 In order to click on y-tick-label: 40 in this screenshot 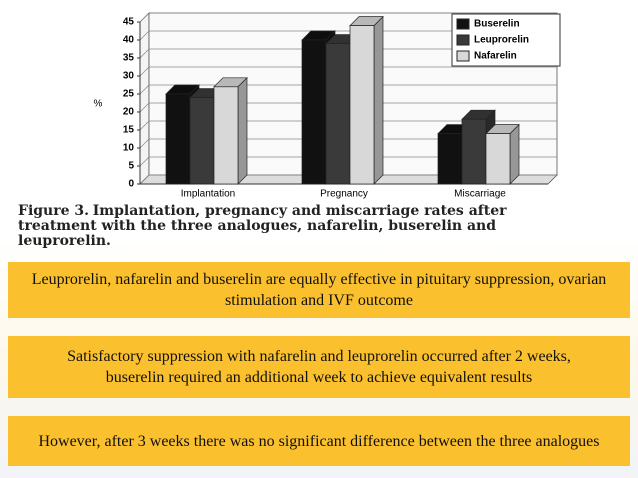, I will do `click(129, 40)`.